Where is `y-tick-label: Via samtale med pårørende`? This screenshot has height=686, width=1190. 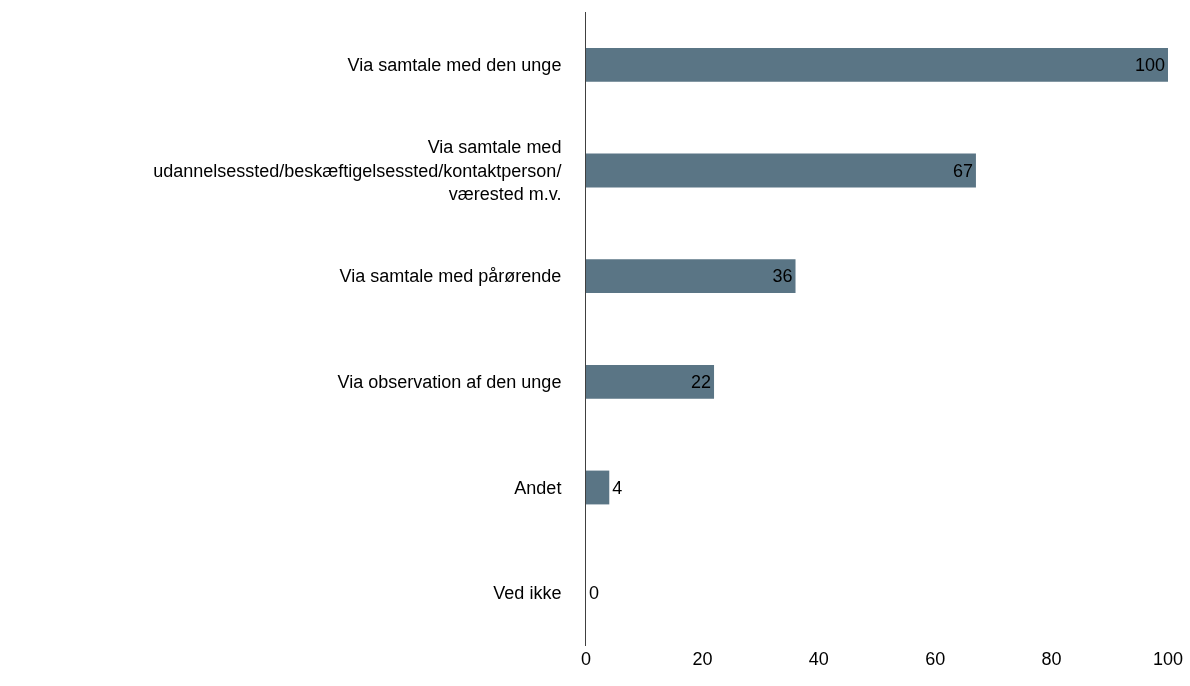 y-tick-label: Via samtale med pårørende is located at coordinates (450, 276).